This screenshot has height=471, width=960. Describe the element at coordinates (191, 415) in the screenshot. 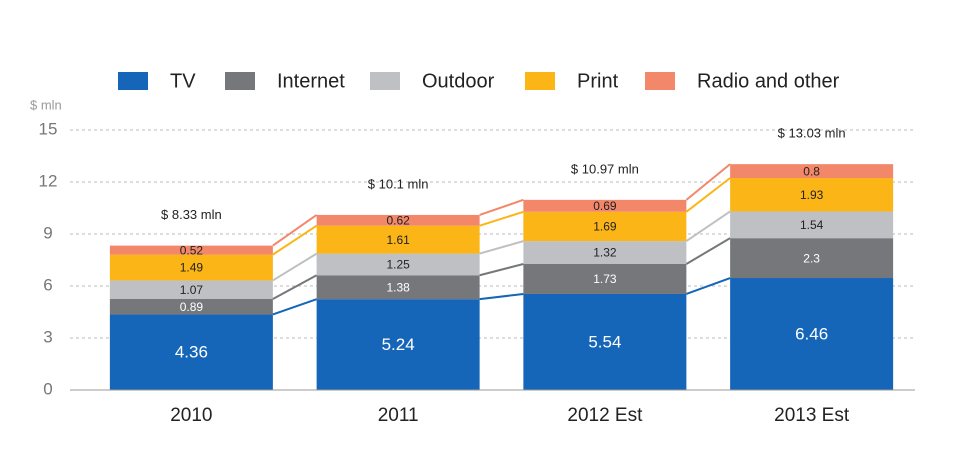

I see `x-tick-label: 2010` at that location.